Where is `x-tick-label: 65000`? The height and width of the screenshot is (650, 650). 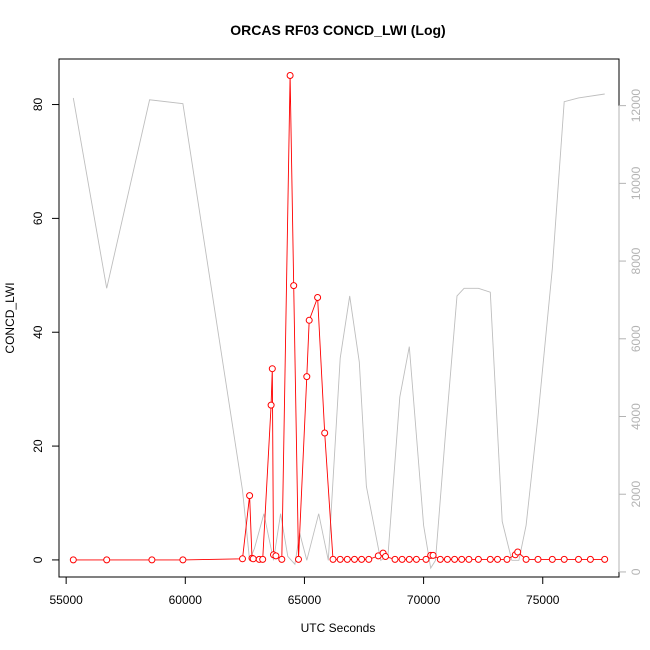 x-tick-label: 65000 is located at coordinates (305, 600).